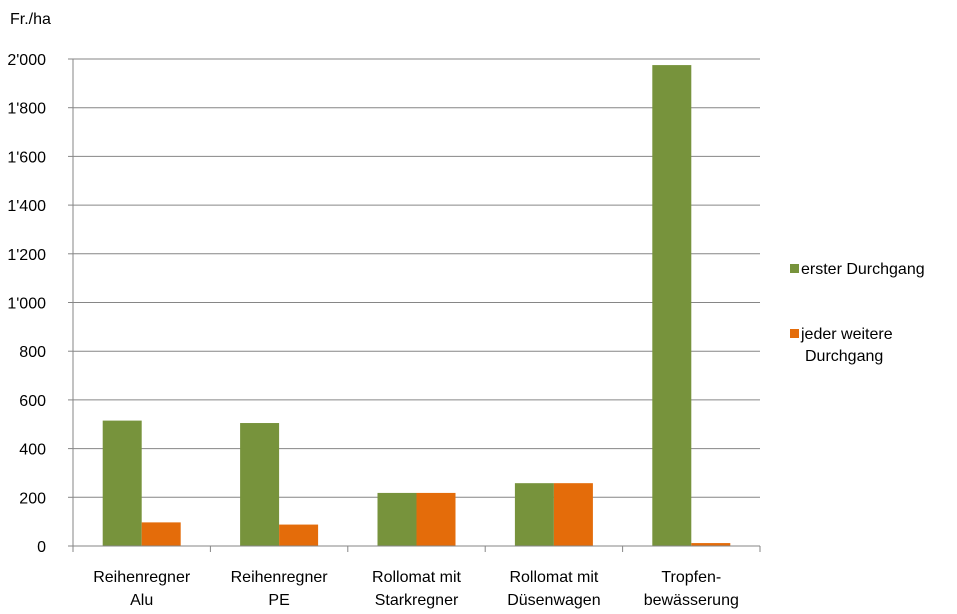 This screenshot has width=957, height=614. Describe the element at coordinates (844, 356) in the screenshot. I see `legend-label: Durchgang` at that location.